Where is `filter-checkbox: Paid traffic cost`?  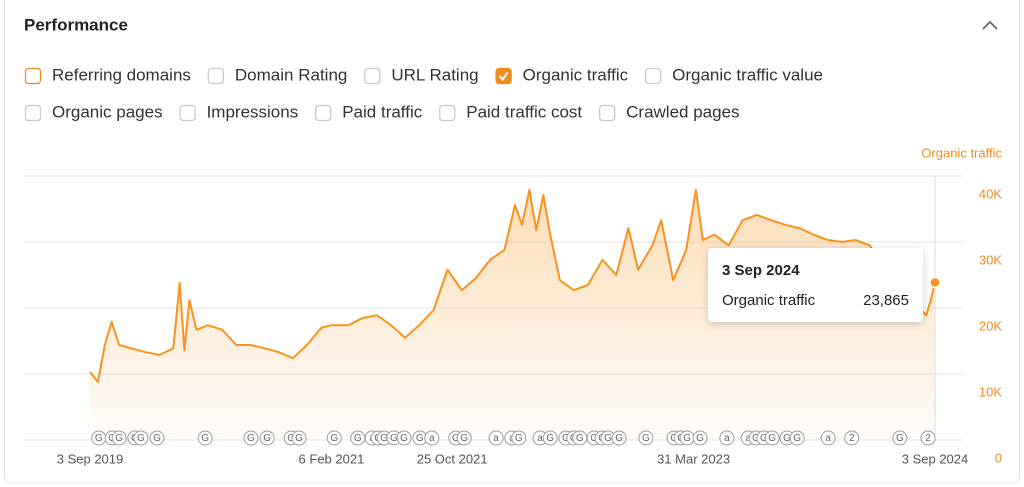
filter-checkbox: Paid traffic cost is located at coordinates (511, 112).